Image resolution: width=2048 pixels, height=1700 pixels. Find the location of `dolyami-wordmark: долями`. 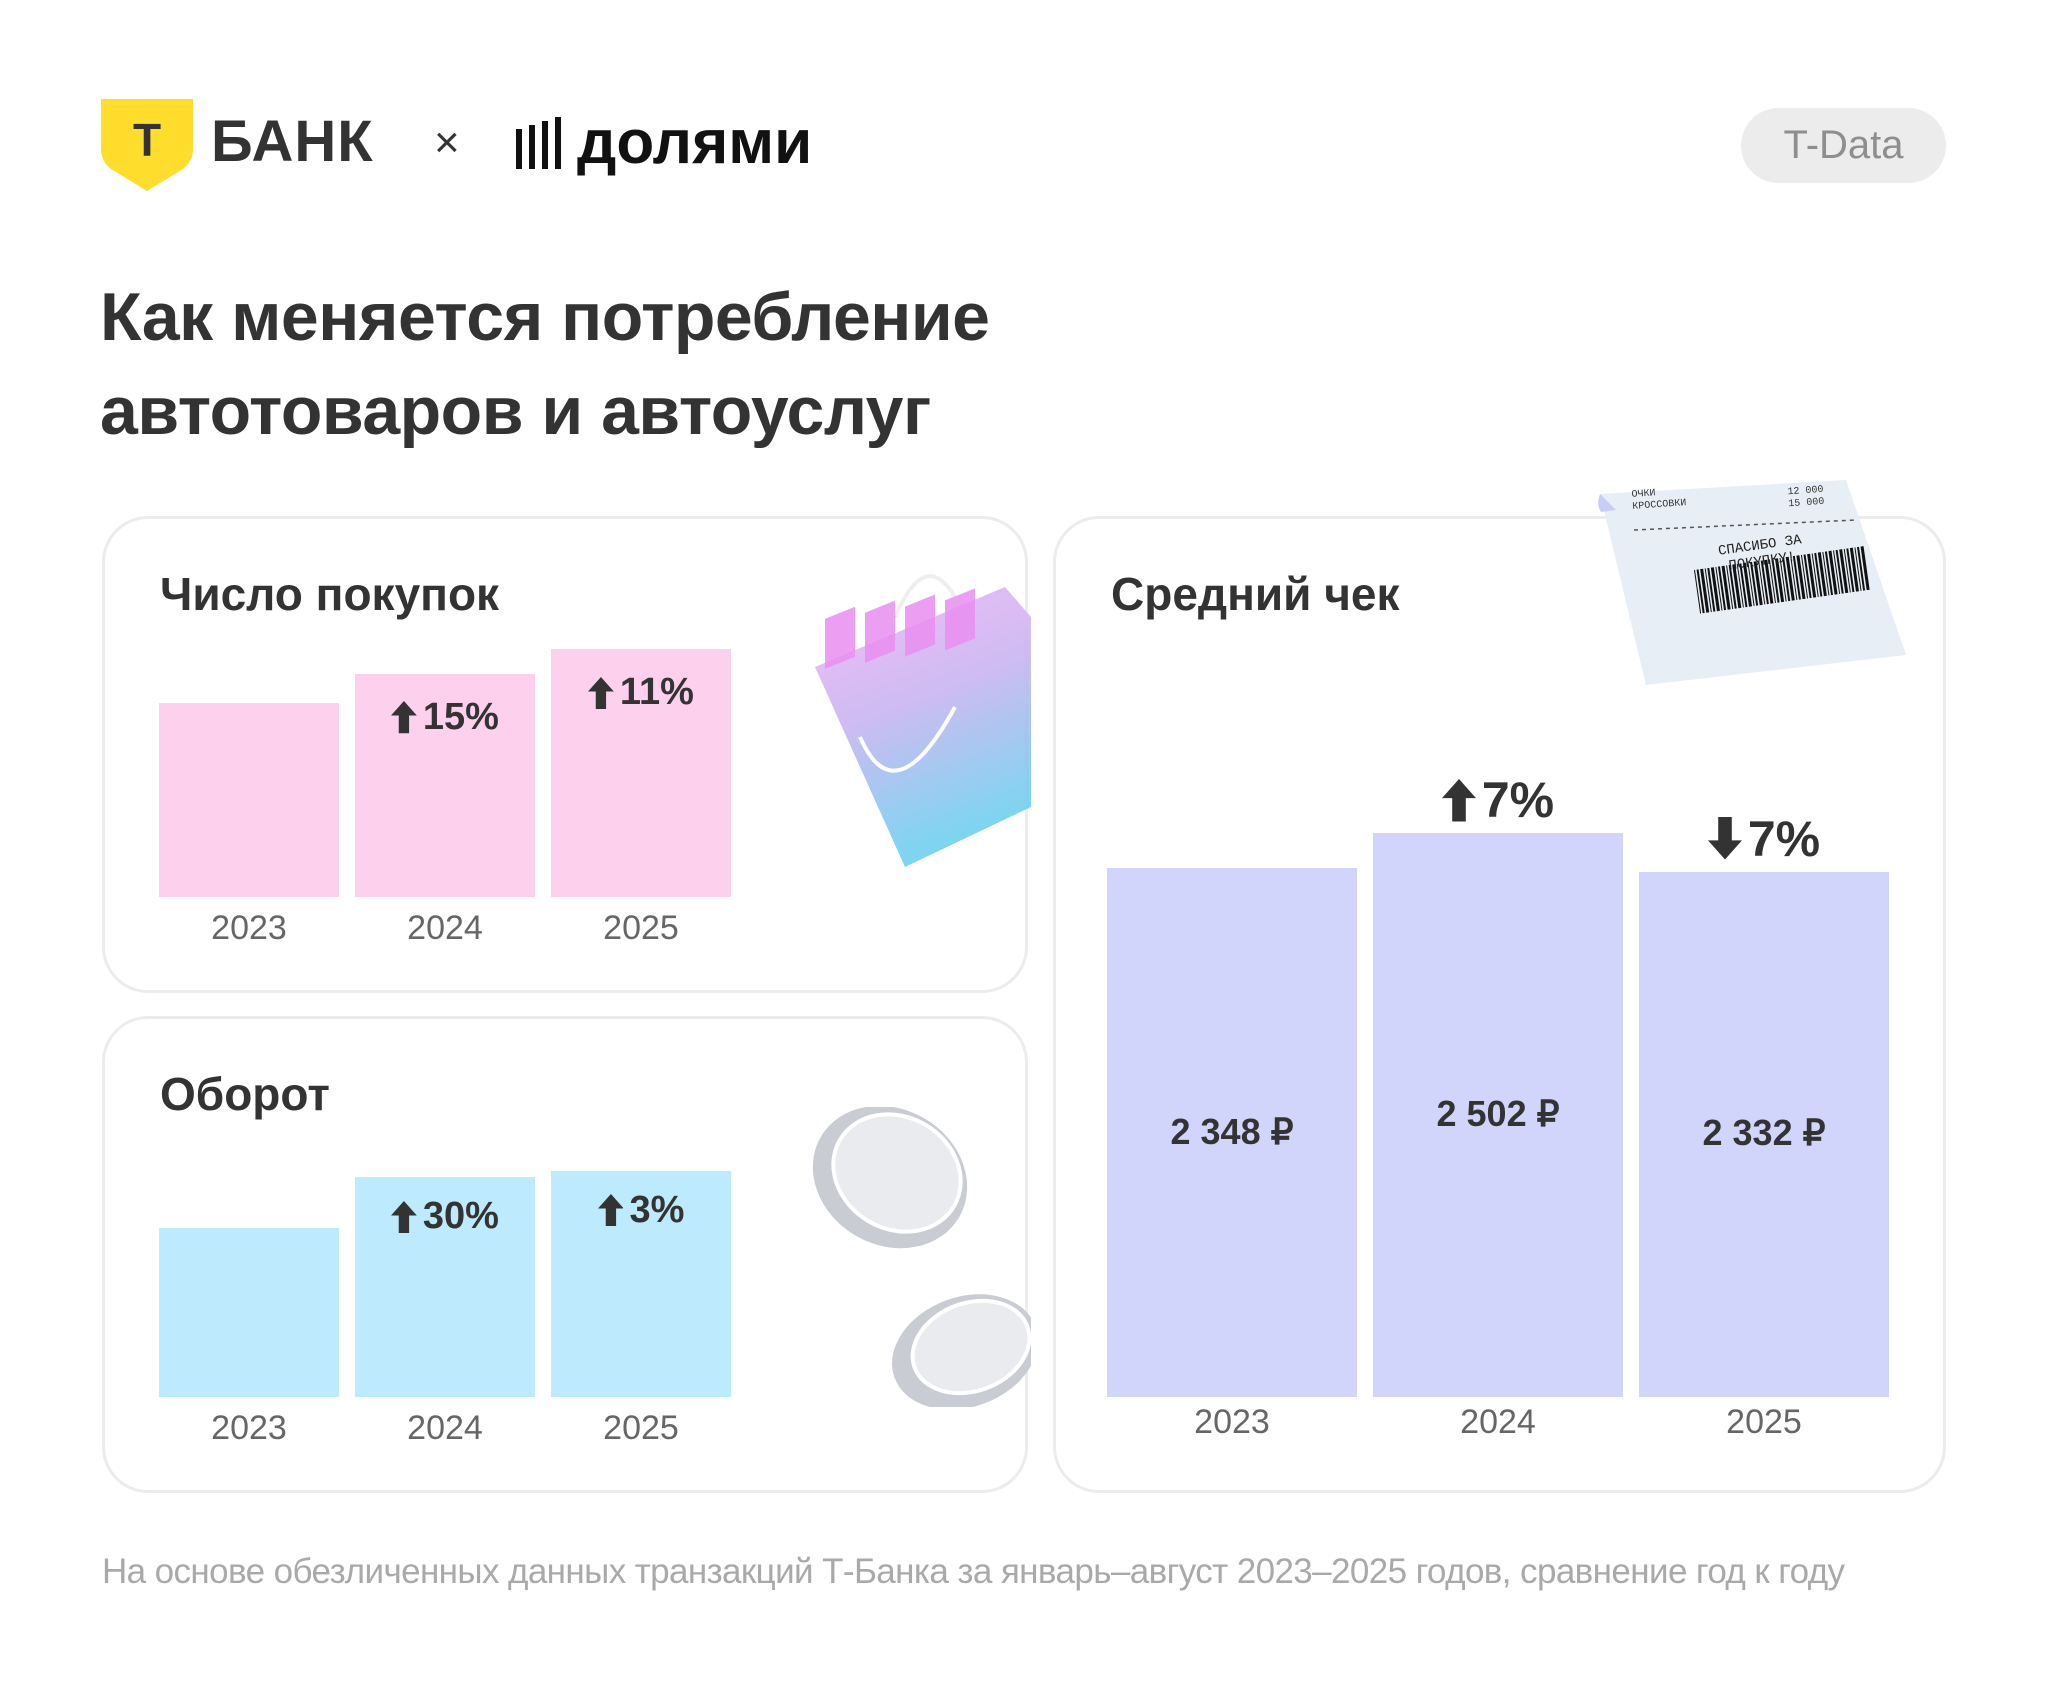

dolyami-wordmark: долями is located at coordinates (695, 142).